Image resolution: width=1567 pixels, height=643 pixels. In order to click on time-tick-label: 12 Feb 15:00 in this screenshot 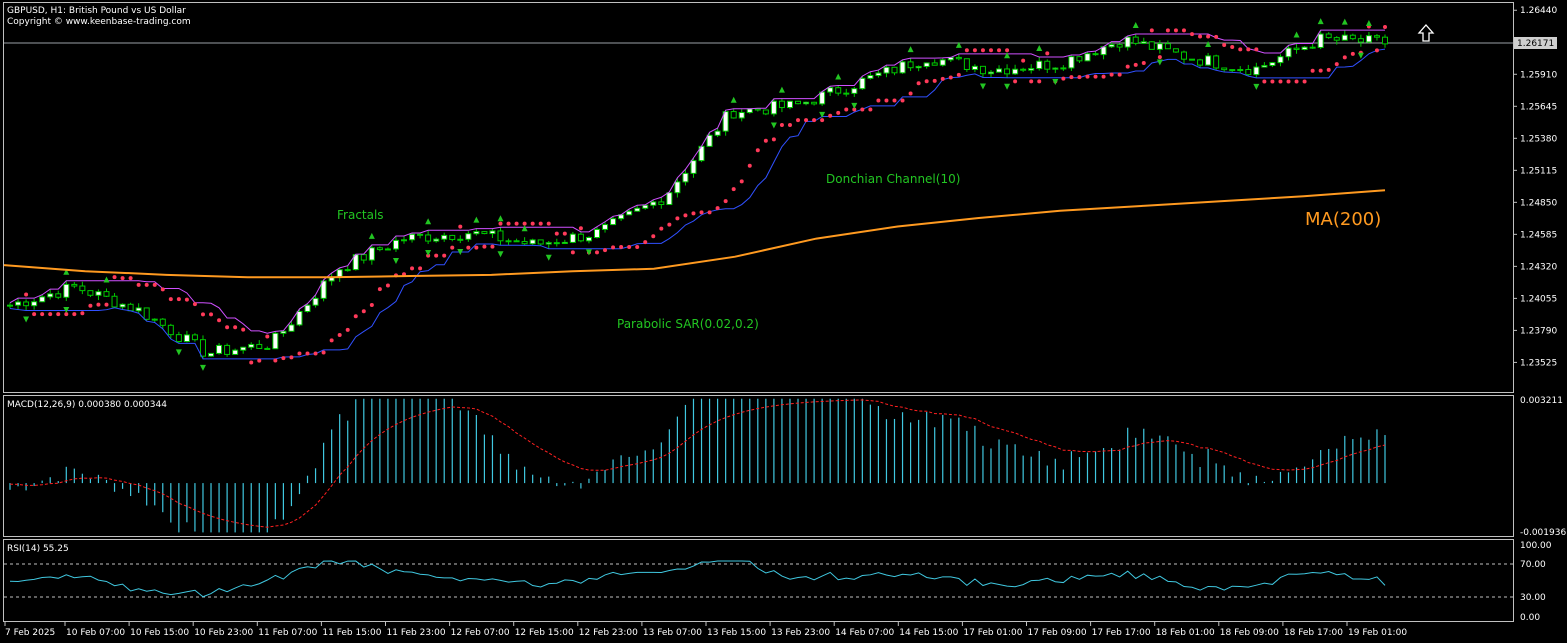, I will do `click(544, 633)`.